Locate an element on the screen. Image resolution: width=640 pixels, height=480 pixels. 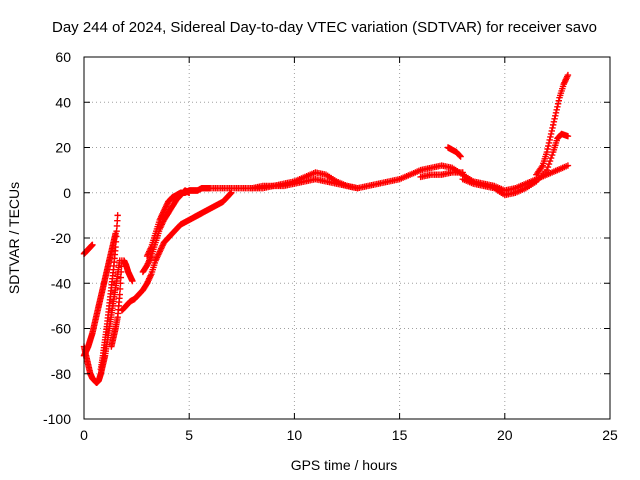
y-tick-label: -20 is located at coordinates (61, 238).